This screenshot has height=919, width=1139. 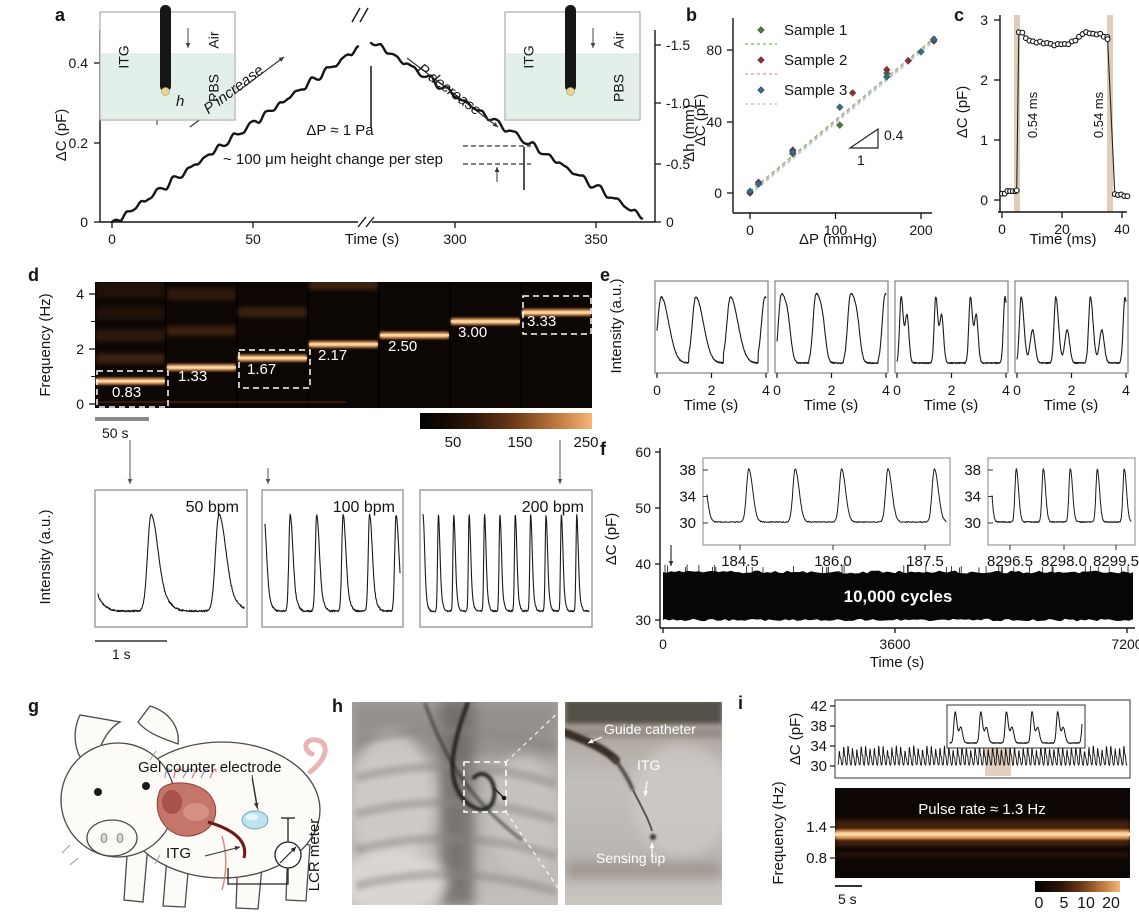 I want to click on svg-text: 0.8, so click(x=816, y=858).